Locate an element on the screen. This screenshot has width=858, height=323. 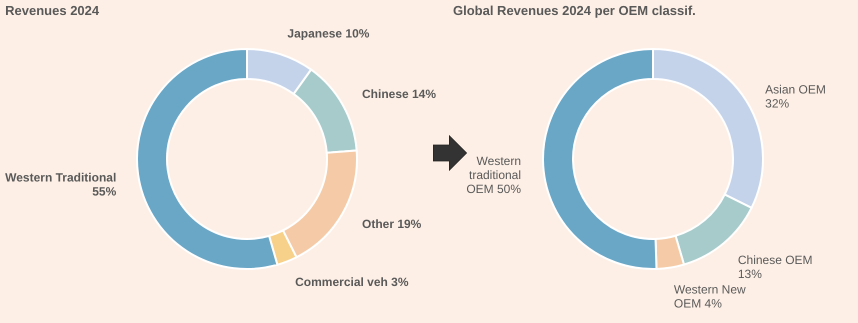
slice-label: Other 19% is located at coordinates (392, 223).